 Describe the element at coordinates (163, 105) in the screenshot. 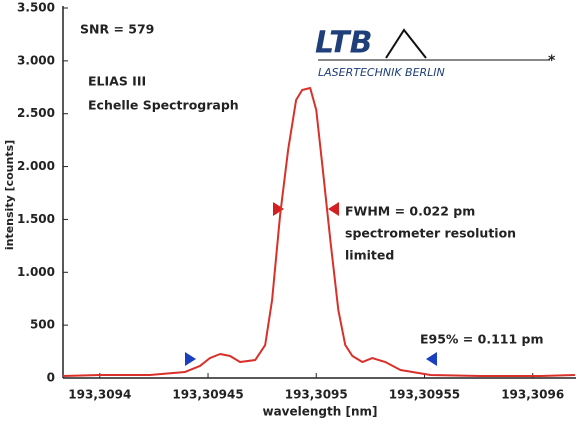

I see `annotation: Echelle Spectrograph` at that location.